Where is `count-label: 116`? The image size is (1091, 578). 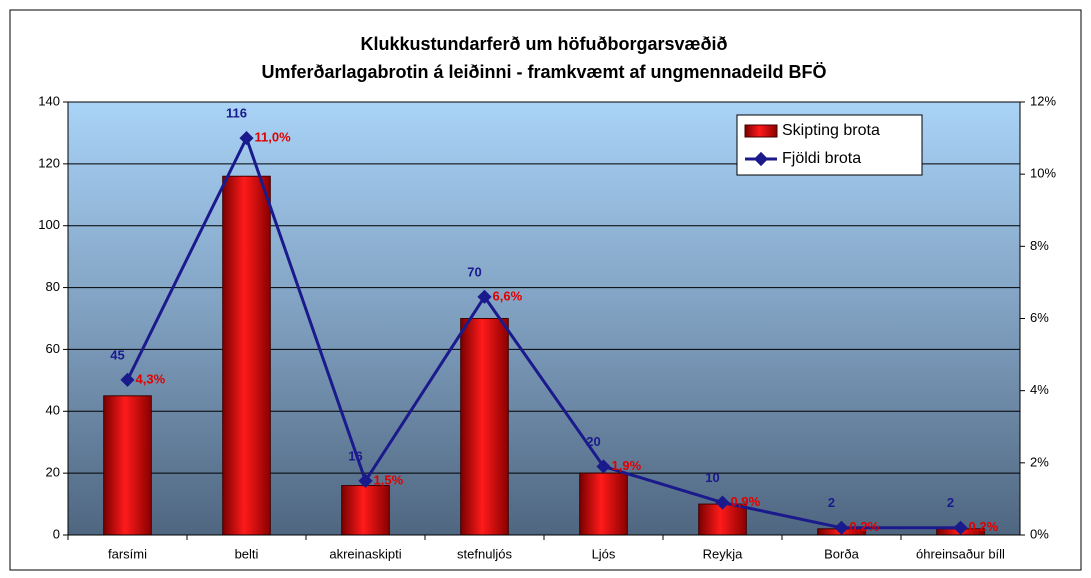
count-label: 116 is located at coordinates (236, 113).